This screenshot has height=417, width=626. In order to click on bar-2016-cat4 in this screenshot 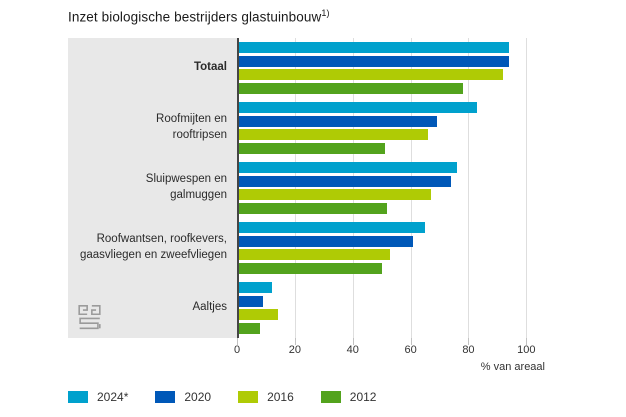, I will do `click(257, 315)`.